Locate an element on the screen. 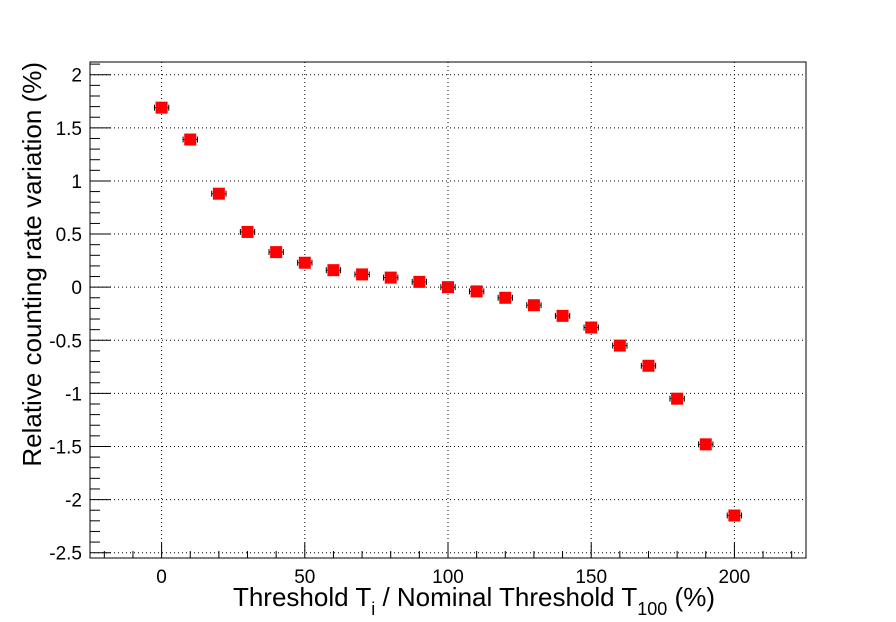  y-tick-label: 2 is located at coordinates (76, 76).